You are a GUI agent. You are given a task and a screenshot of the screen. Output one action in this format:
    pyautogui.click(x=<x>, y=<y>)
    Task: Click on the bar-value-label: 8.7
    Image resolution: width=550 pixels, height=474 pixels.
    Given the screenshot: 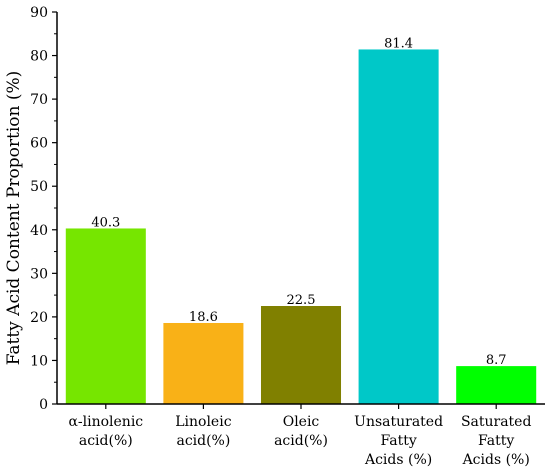 What is the action you would take?
    pyautogui.click(x=496, y=360)
    